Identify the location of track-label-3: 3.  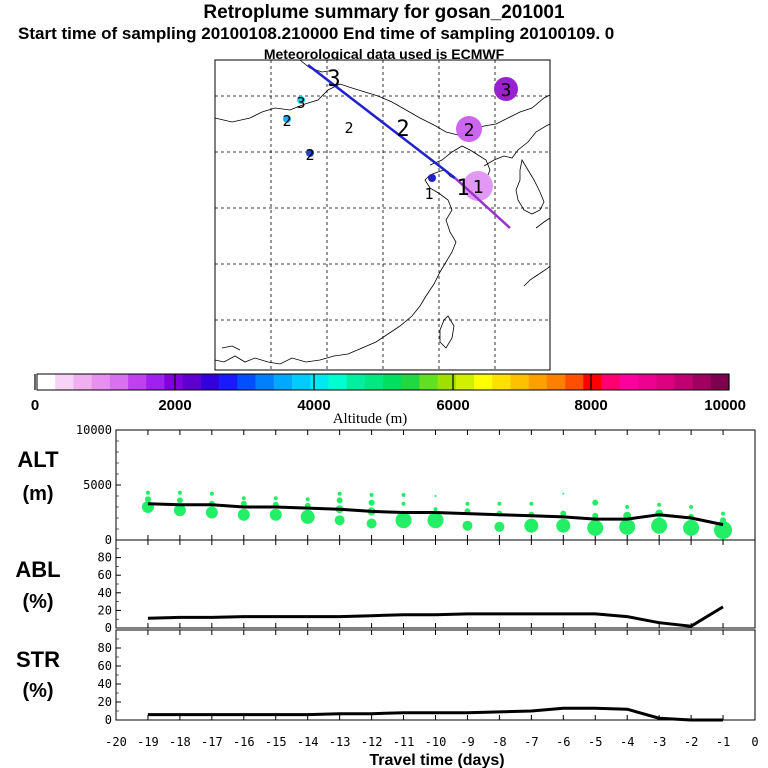
(333, 79).